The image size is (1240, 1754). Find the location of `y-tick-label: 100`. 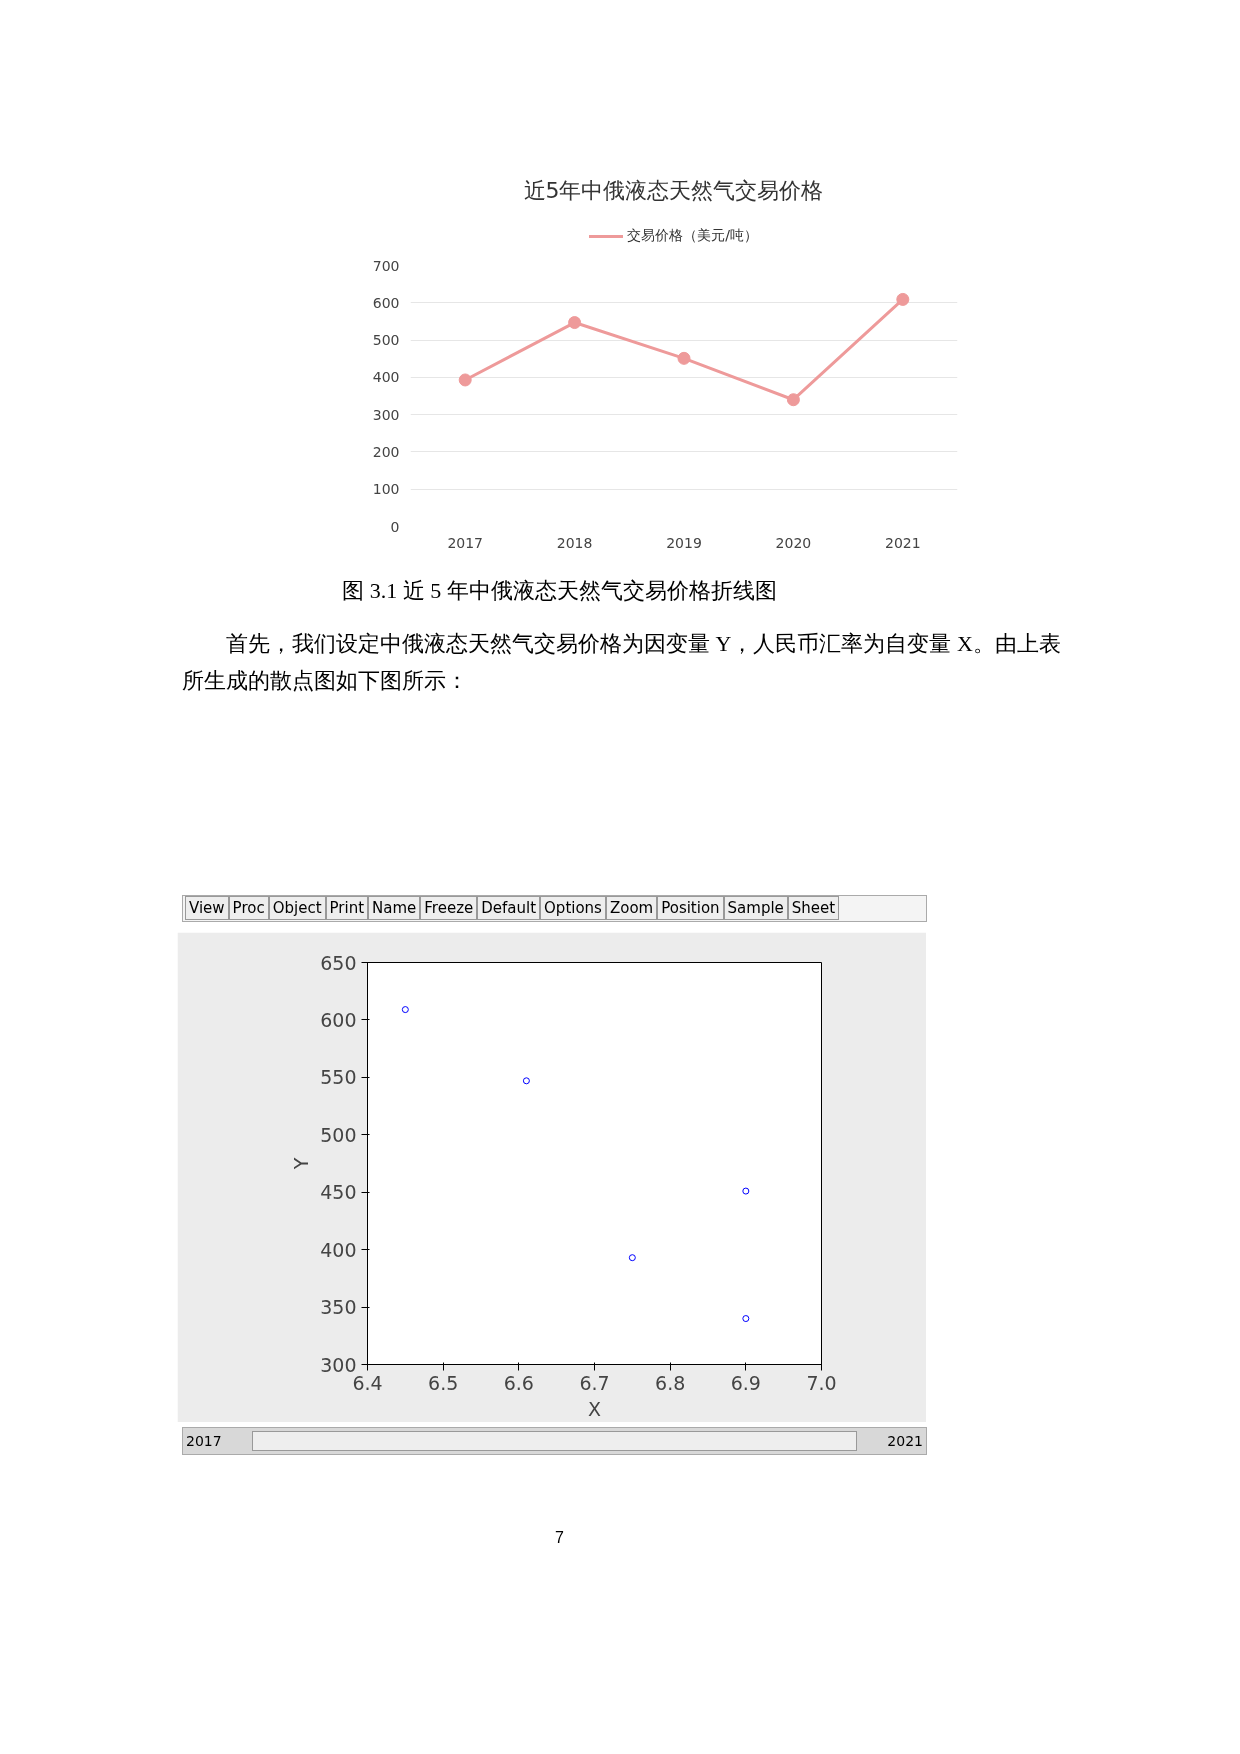

y-tick-label: 100 is located at coordinates (386, 489).